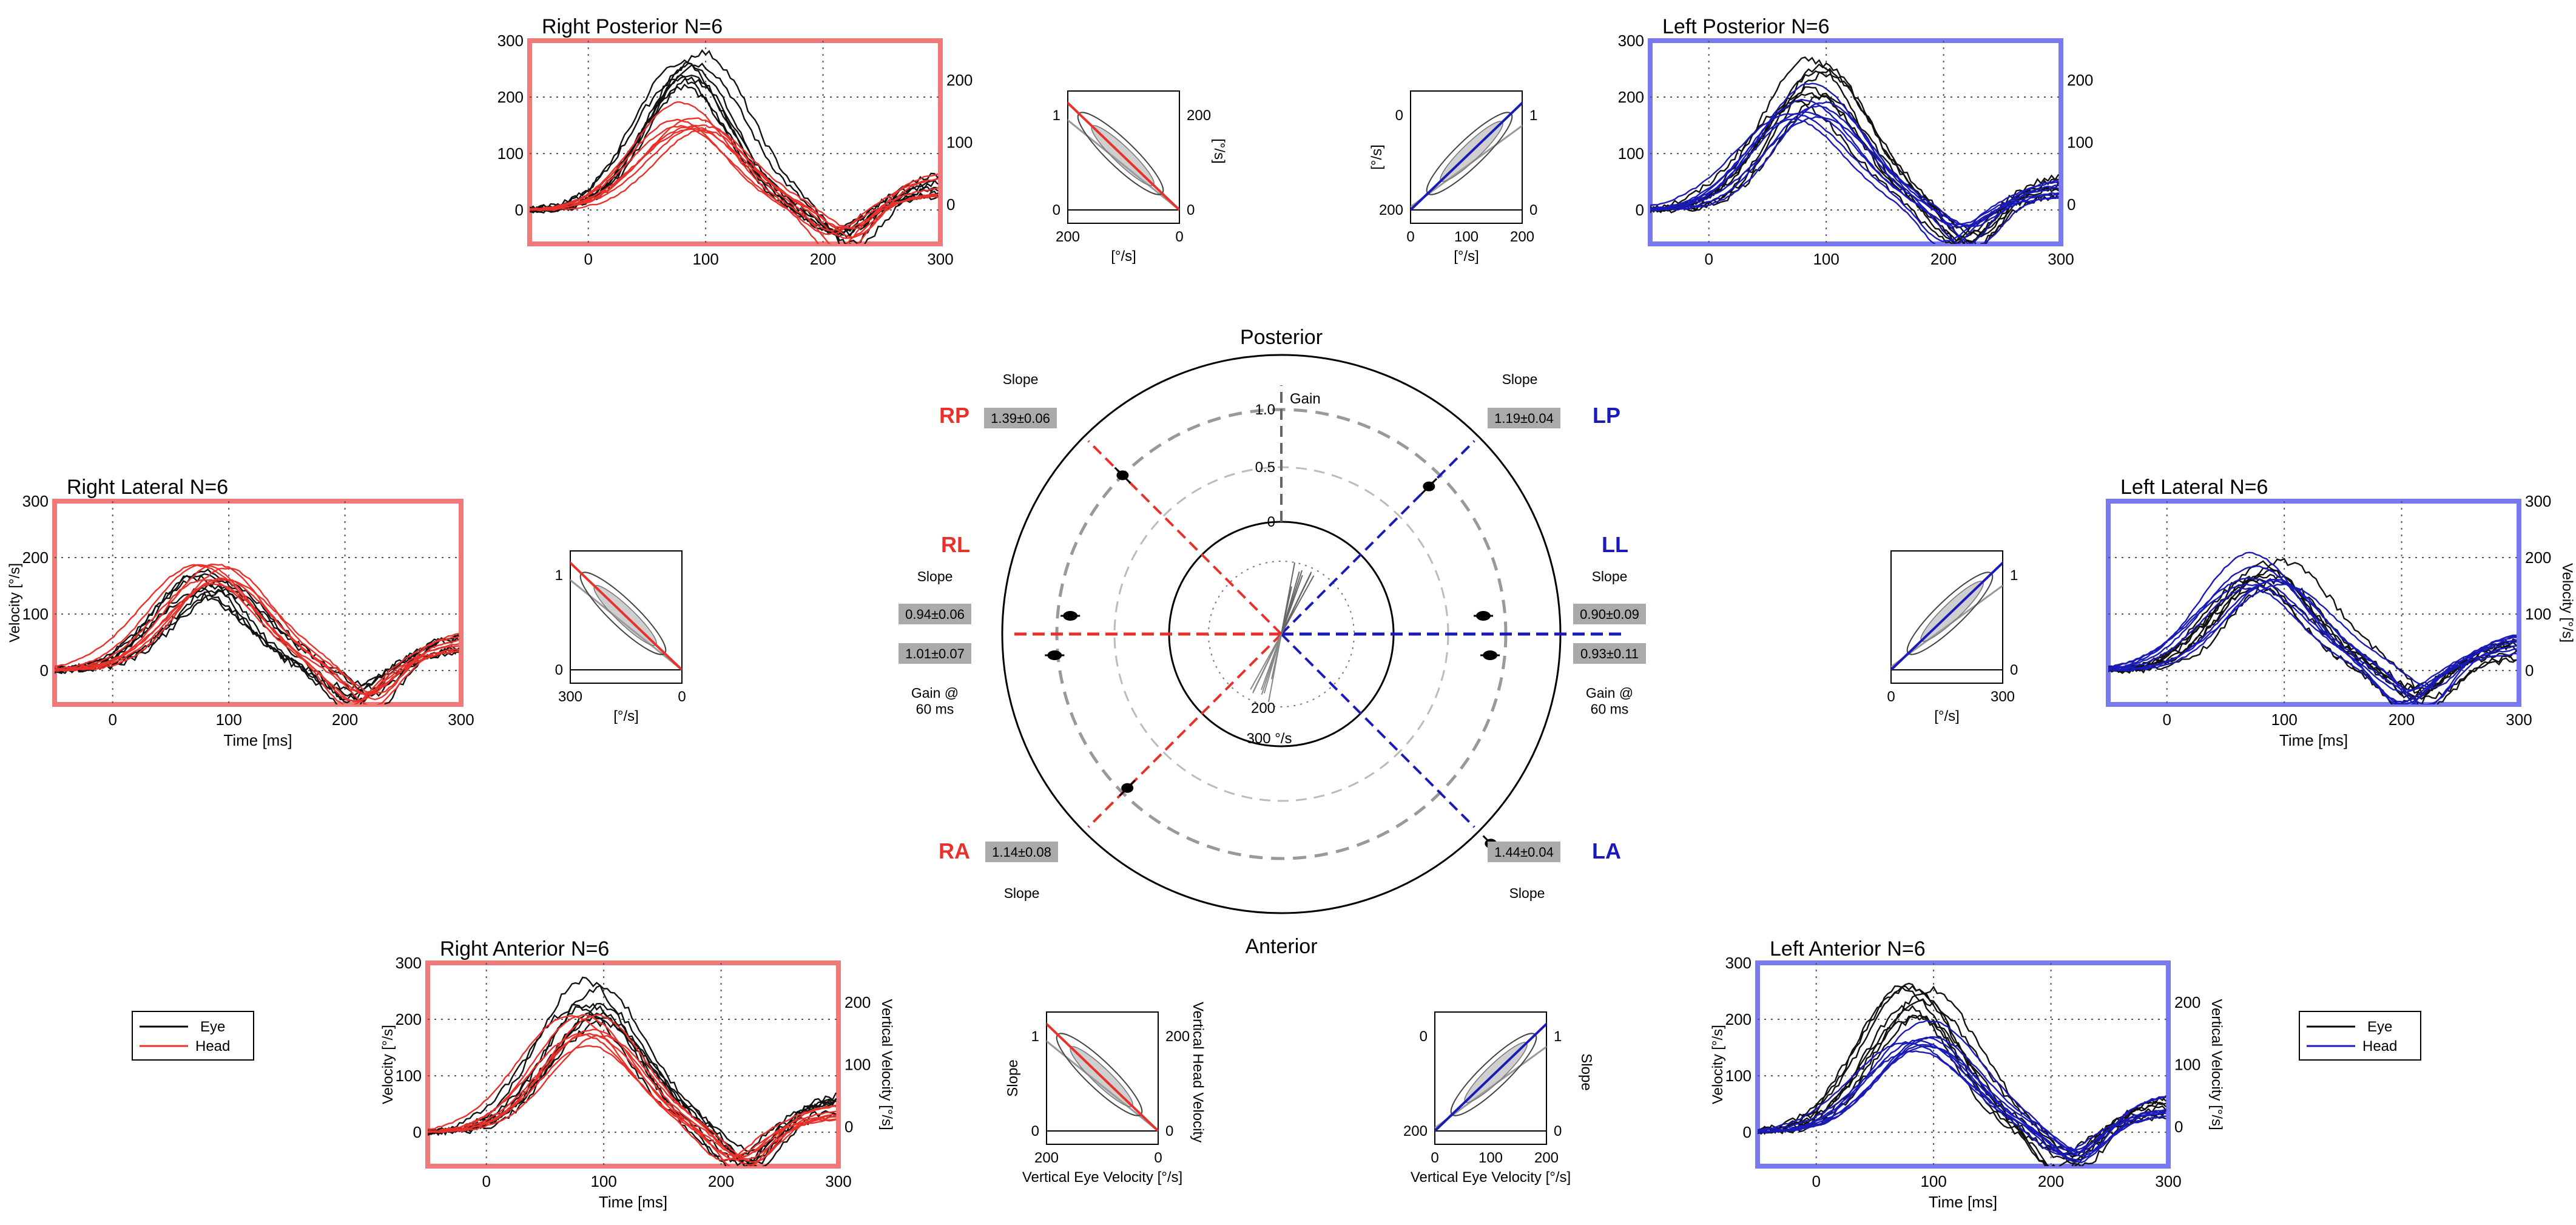  What do you see at coordinates (1198, 1072) in the screenshot?
I see `y-axis-label-right: Vertical Head Velocity` at bounding box center [1198, 1072].